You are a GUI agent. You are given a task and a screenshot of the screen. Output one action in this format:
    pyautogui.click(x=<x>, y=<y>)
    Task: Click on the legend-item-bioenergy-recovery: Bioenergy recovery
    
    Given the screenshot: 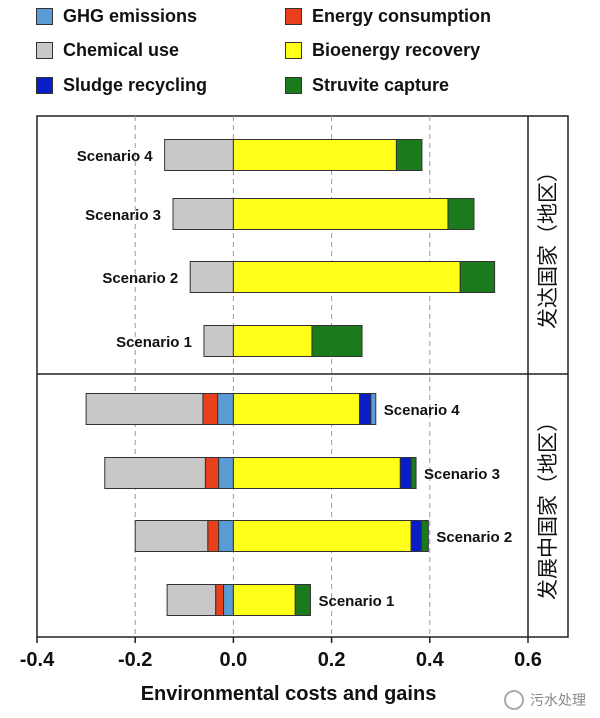 What is the action you would take?
    pyautogui.click(x=382, y=50)
    